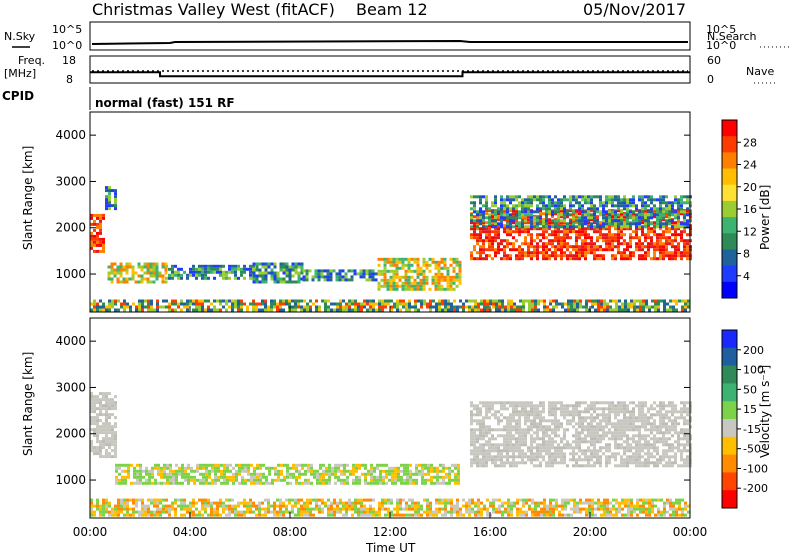  Describe the element at coordinates (537, 448) in the screenshot. I see `velocity-cell-1966` at that location.